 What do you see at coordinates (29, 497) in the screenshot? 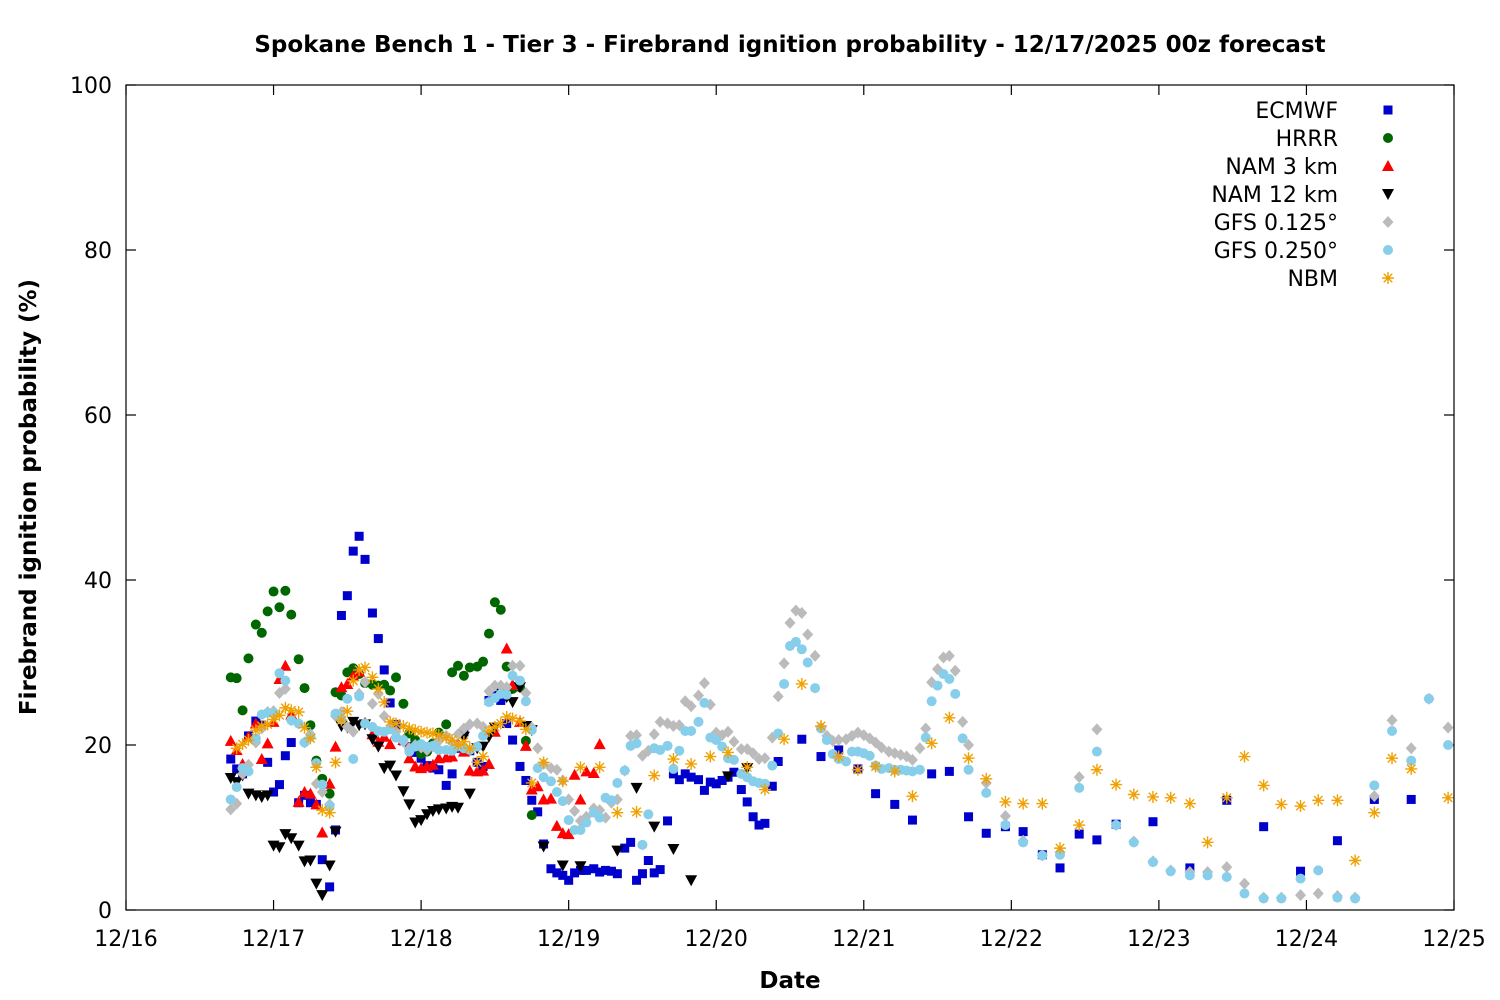
I see `y-axis-label: Firebrand ignition probability (%)` at bounding box center [29, 497].